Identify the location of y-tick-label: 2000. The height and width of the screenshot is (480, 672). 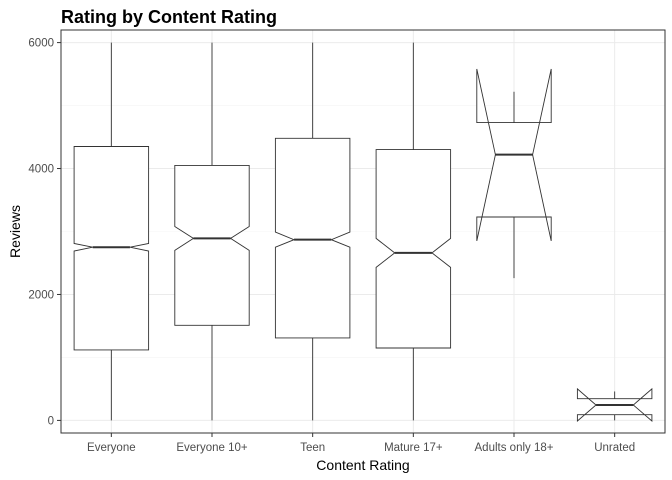
(41, 295).